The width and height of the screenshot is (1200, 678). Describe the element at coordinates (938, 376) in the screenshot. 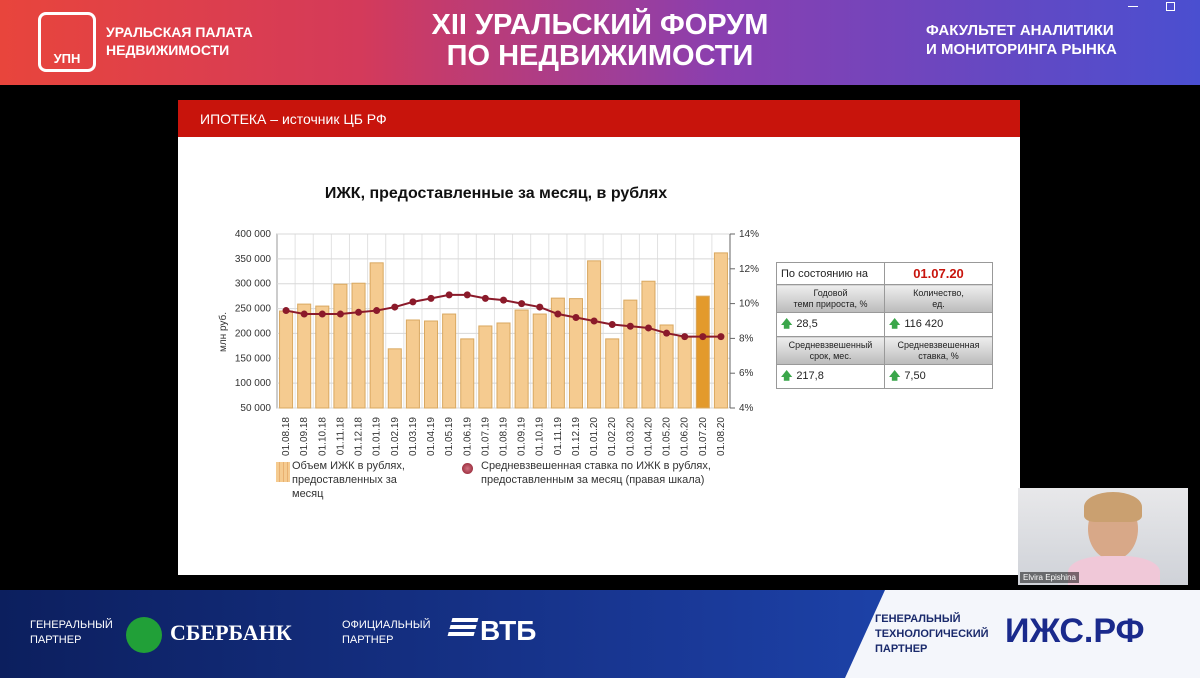

I see `value-cell: 🡅 7,50` at that location.